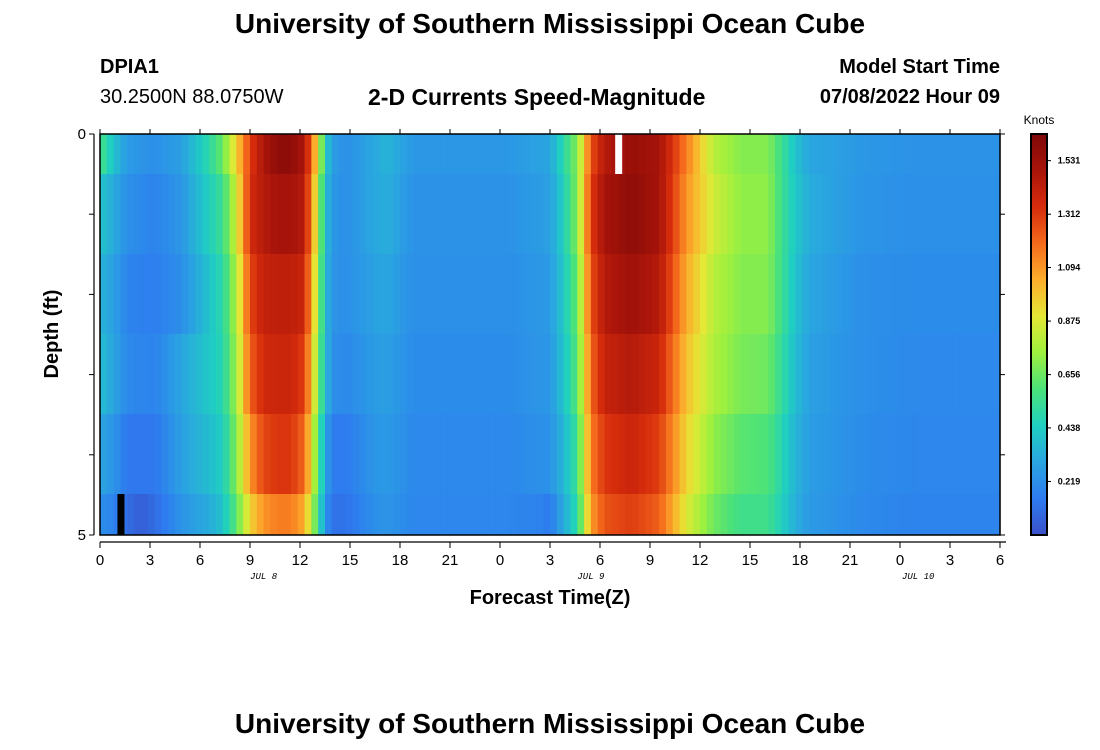  What do you see at coordinates (1069, 214) in the screenshot?
I see `colorbar-tick-label: 1.312` at bounding box center [1069, 214].